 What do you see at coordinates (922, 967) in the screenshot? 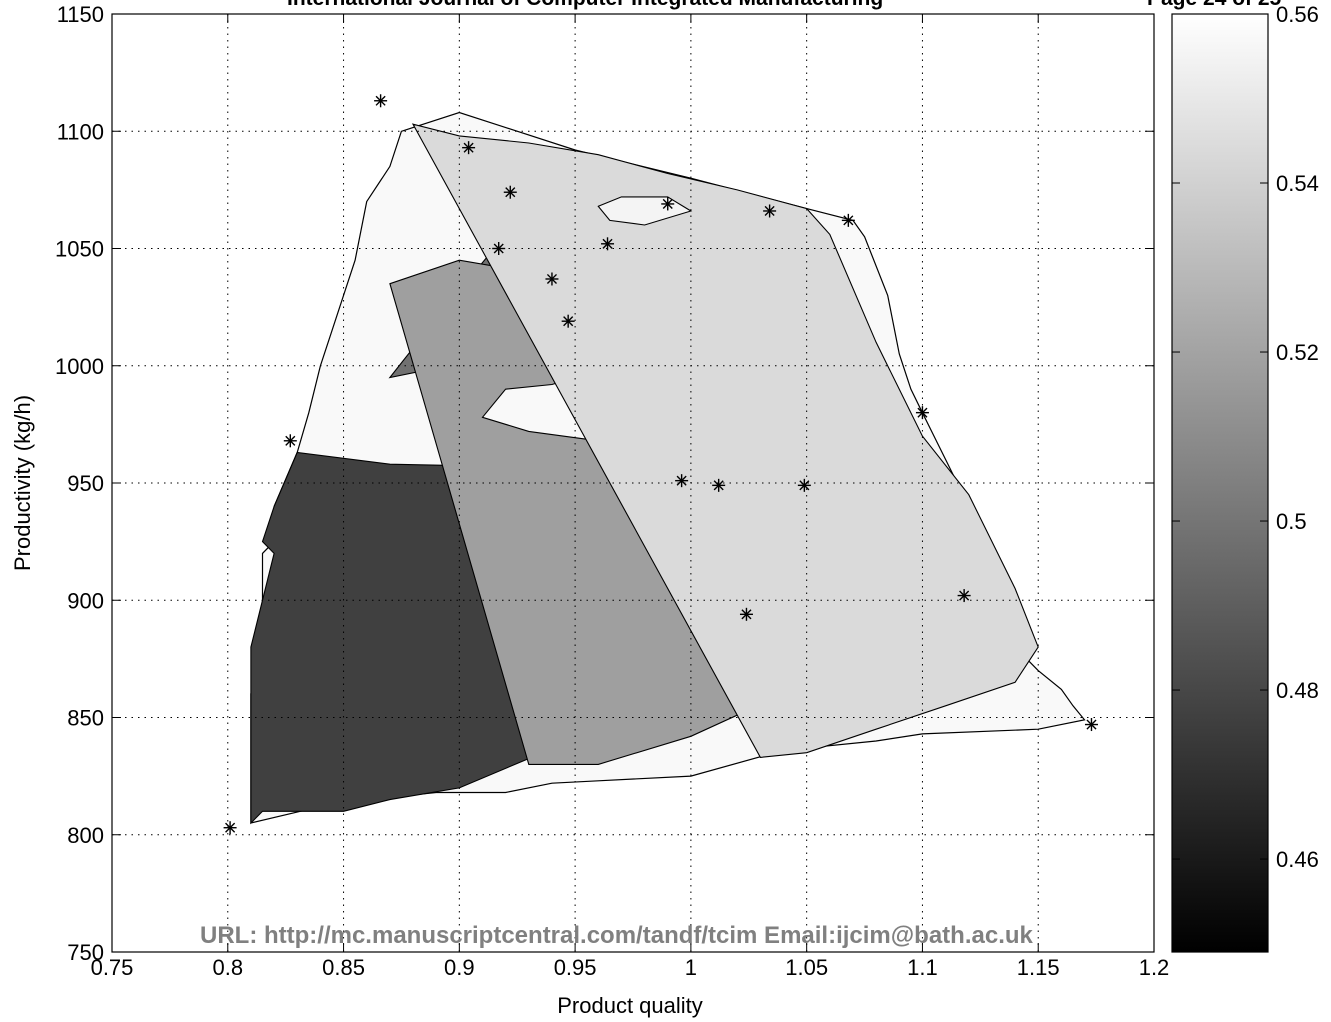
I see `x-tick-label-7: 1.1` at bounding box center [922, 967].